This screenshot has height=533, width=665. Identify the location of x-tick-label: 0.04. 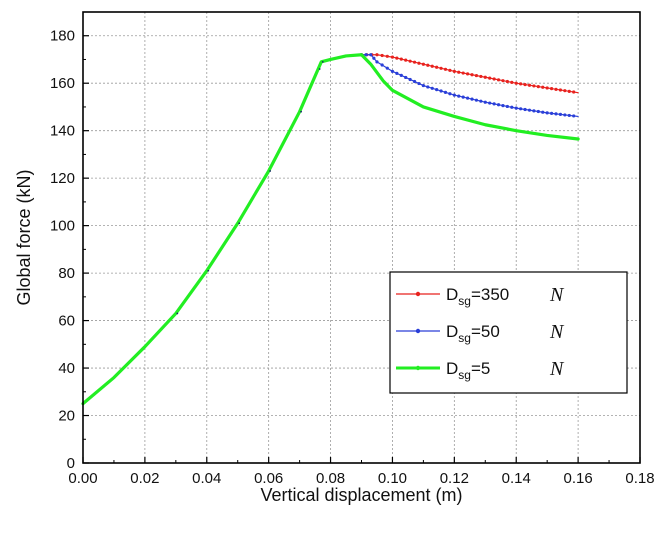
(206, 478).